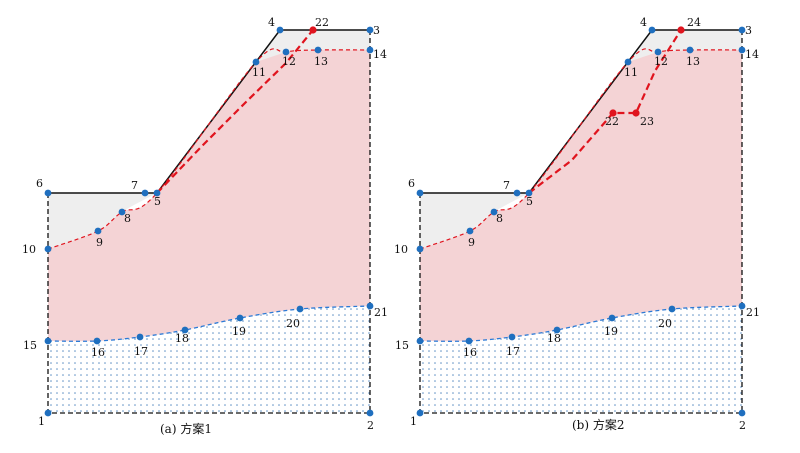 The width and height of the screenshot is (800, 453). Describe the element at coordinates (186, 428) in the screenshot. I see `panel-caption: (a) 方案1` at that location.